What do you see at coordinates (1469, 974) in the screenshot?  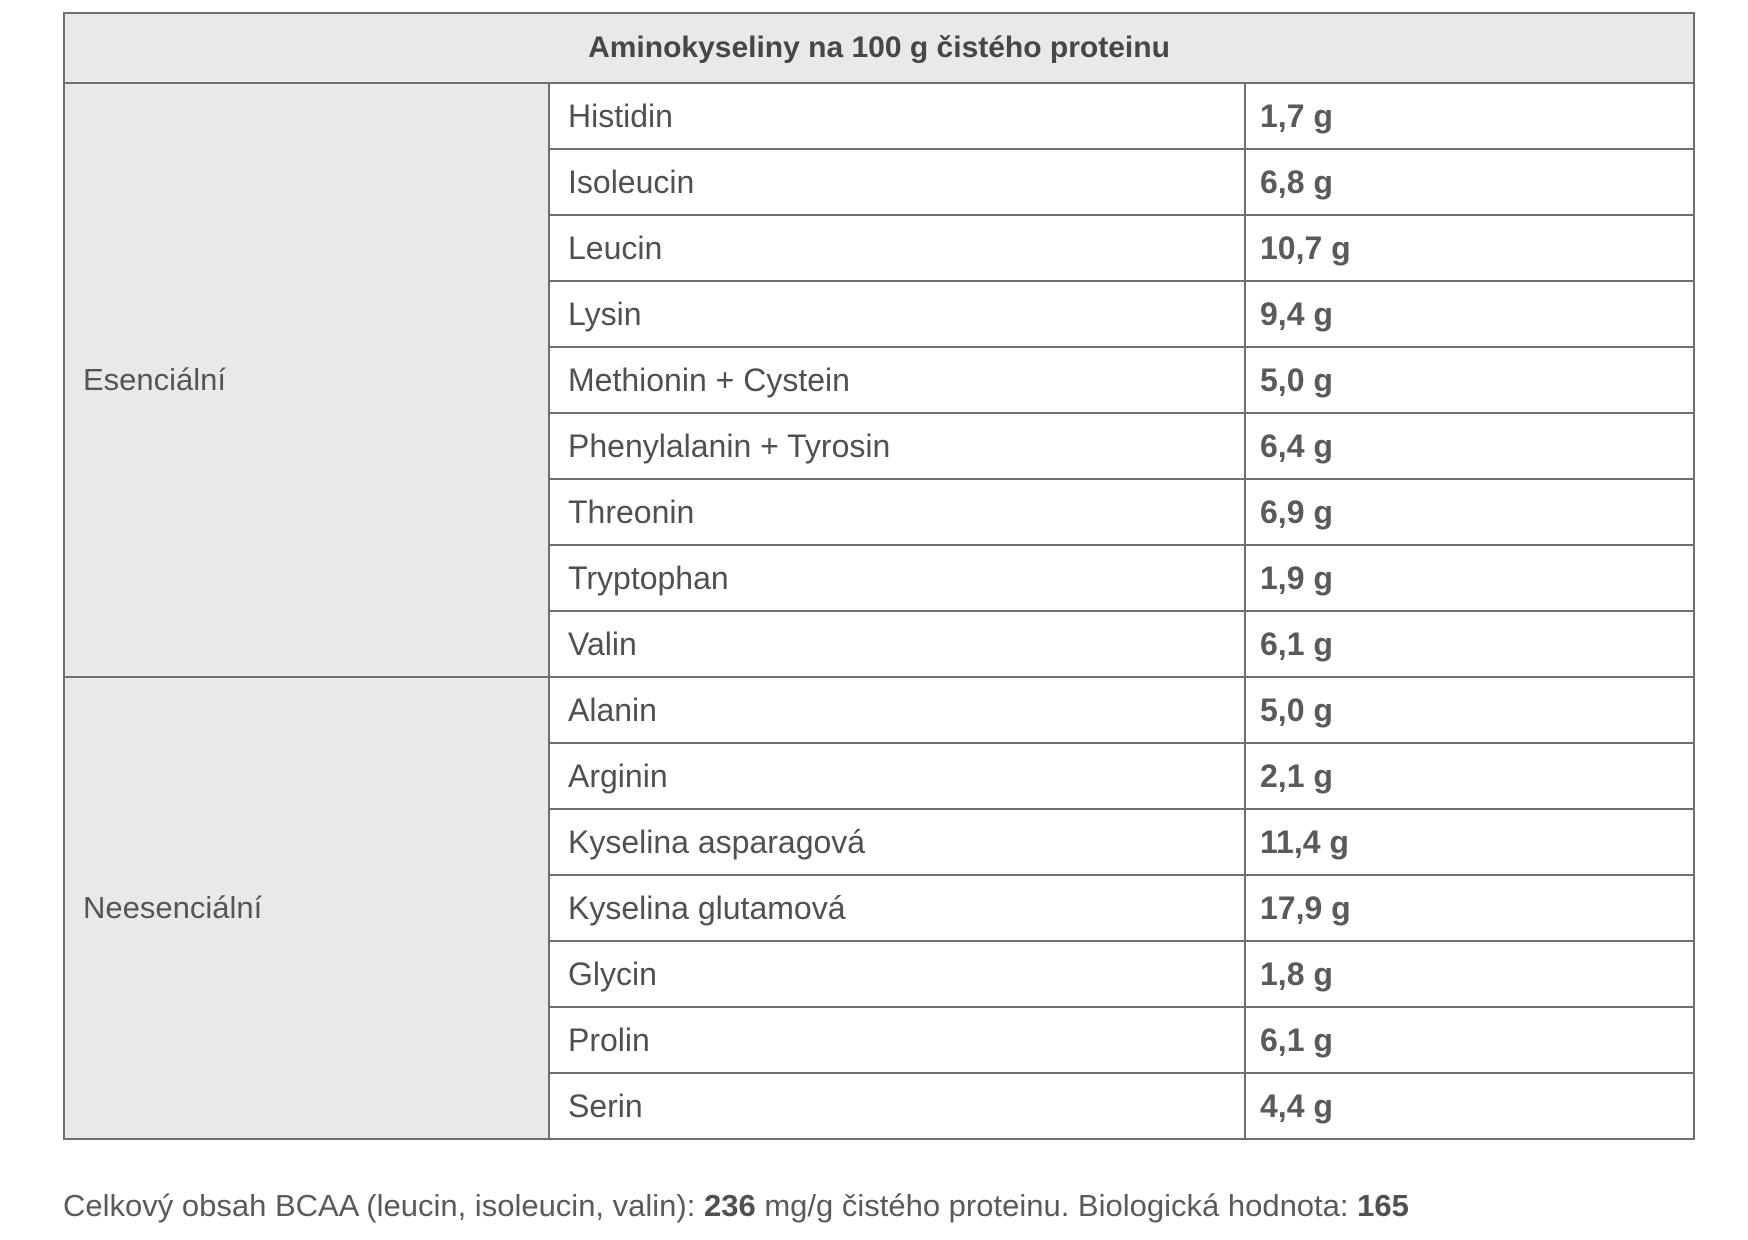 I see `amino-acid-value: 1,8 g` at bounding box center [1469, 974].